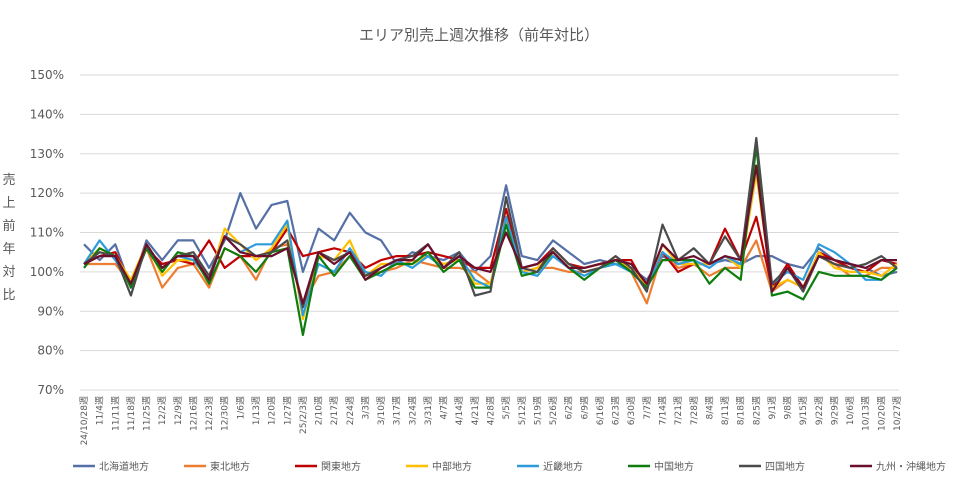  What do you see at coordinates (319, 410) in the screenshot?
I see `x-tick-label: 2/10週` at bounding box center [319, 410].